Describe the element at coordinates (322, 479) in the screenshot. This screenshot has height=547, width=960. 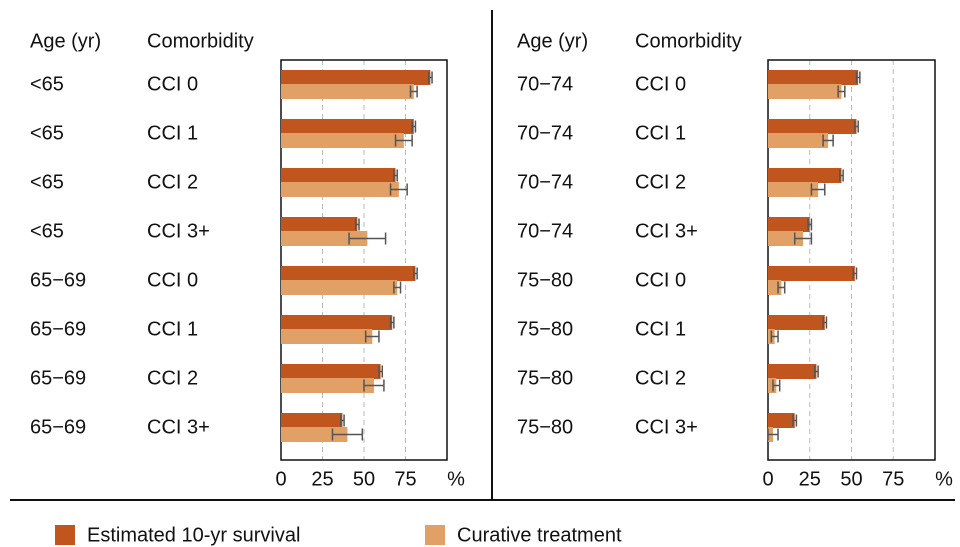
I see `x-tick-label: 25` at that location.